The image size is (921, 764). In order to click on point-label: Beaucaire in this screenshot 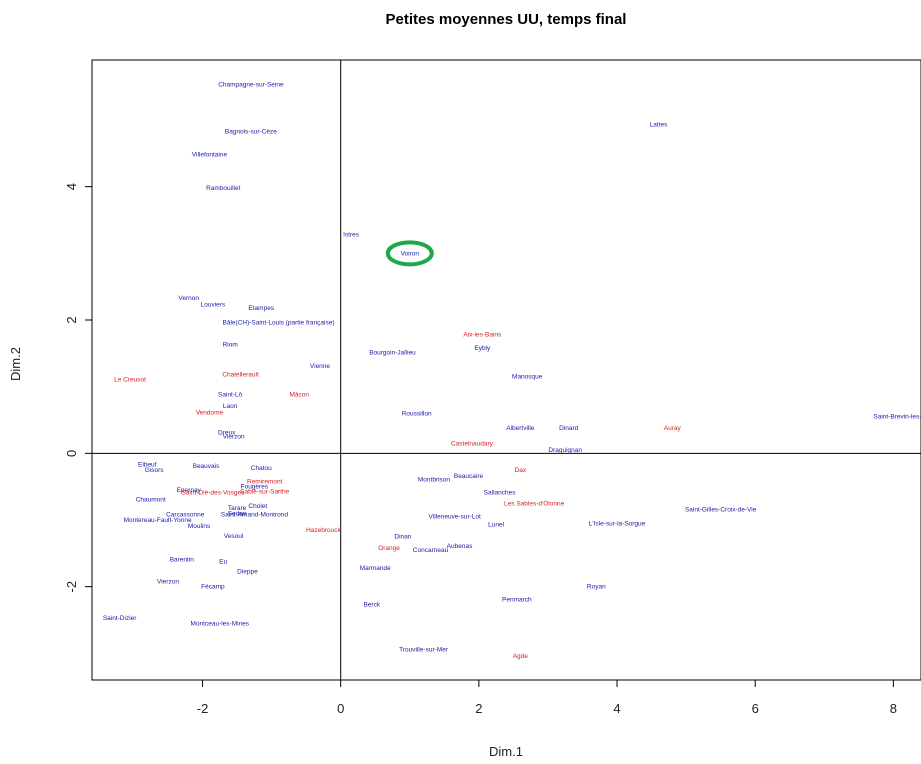, I will do `click(469, 476)`.